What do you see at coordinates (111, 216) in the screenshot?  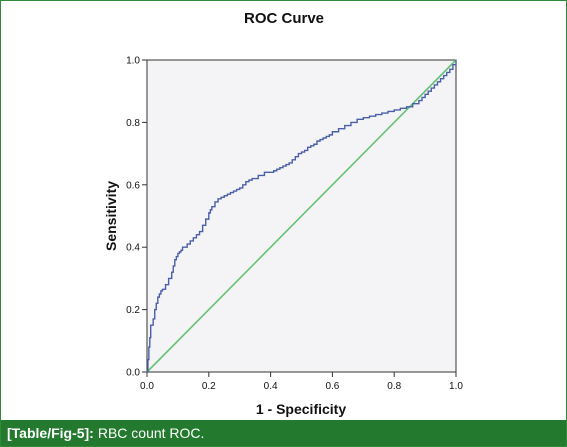 I see `y-axis-label: Sensitivity` at bounding box center [111, 216].